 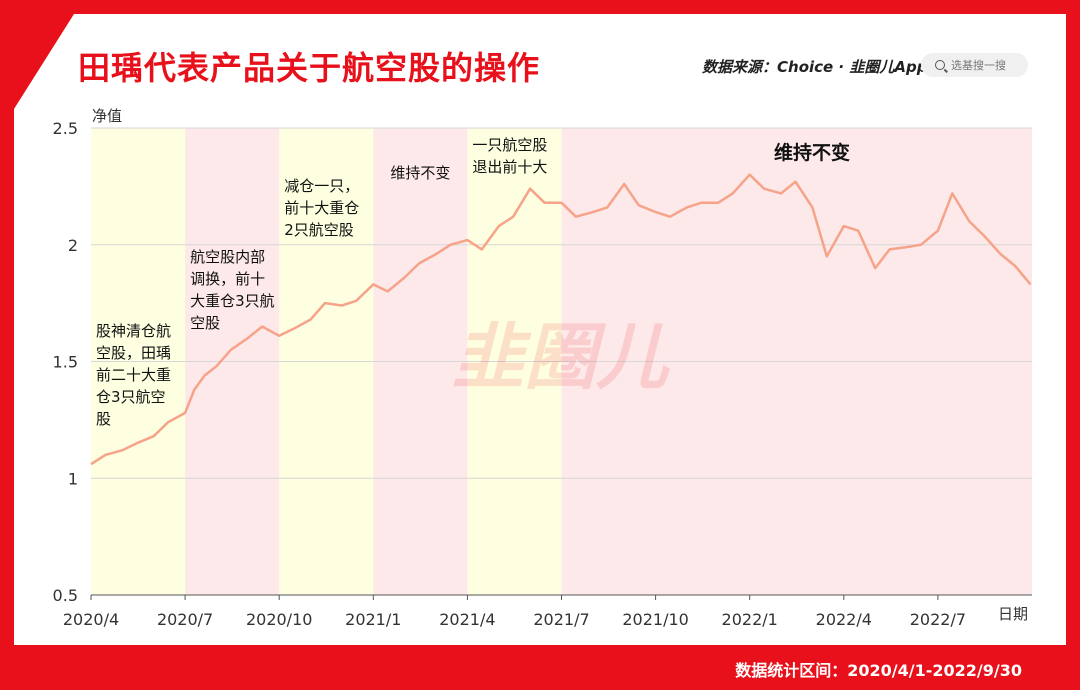 I want to click on watermark-logo: 韭圈儿, so click(x=561, y=357).